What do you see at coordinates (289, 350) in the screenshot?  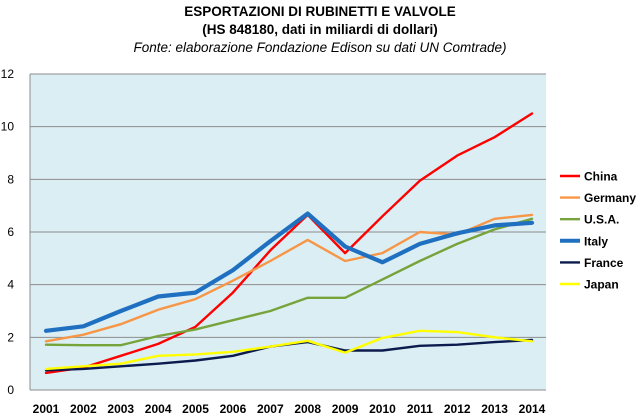 I see `series-line-japan` at bounding box center [289, 350].